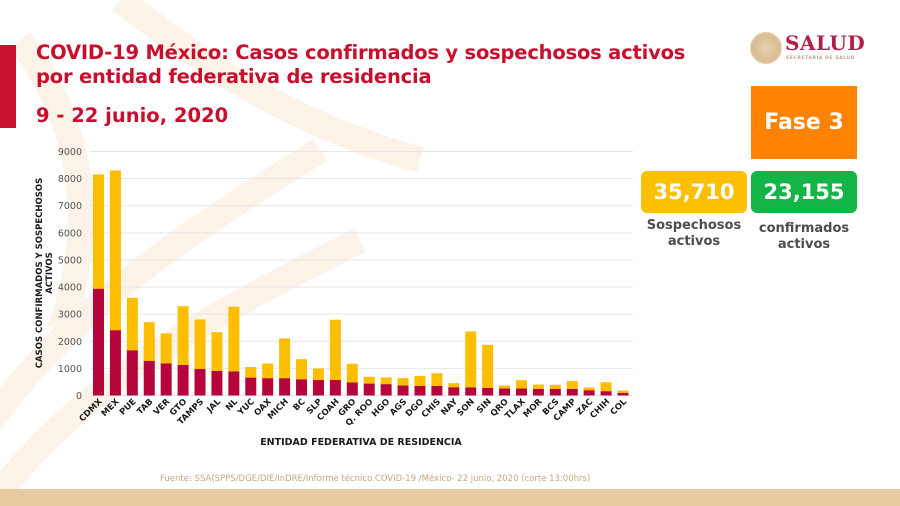  Describe the element at coordinates (572, 392) in the screenshot. I see `bar-confirmed-camp` at that location.